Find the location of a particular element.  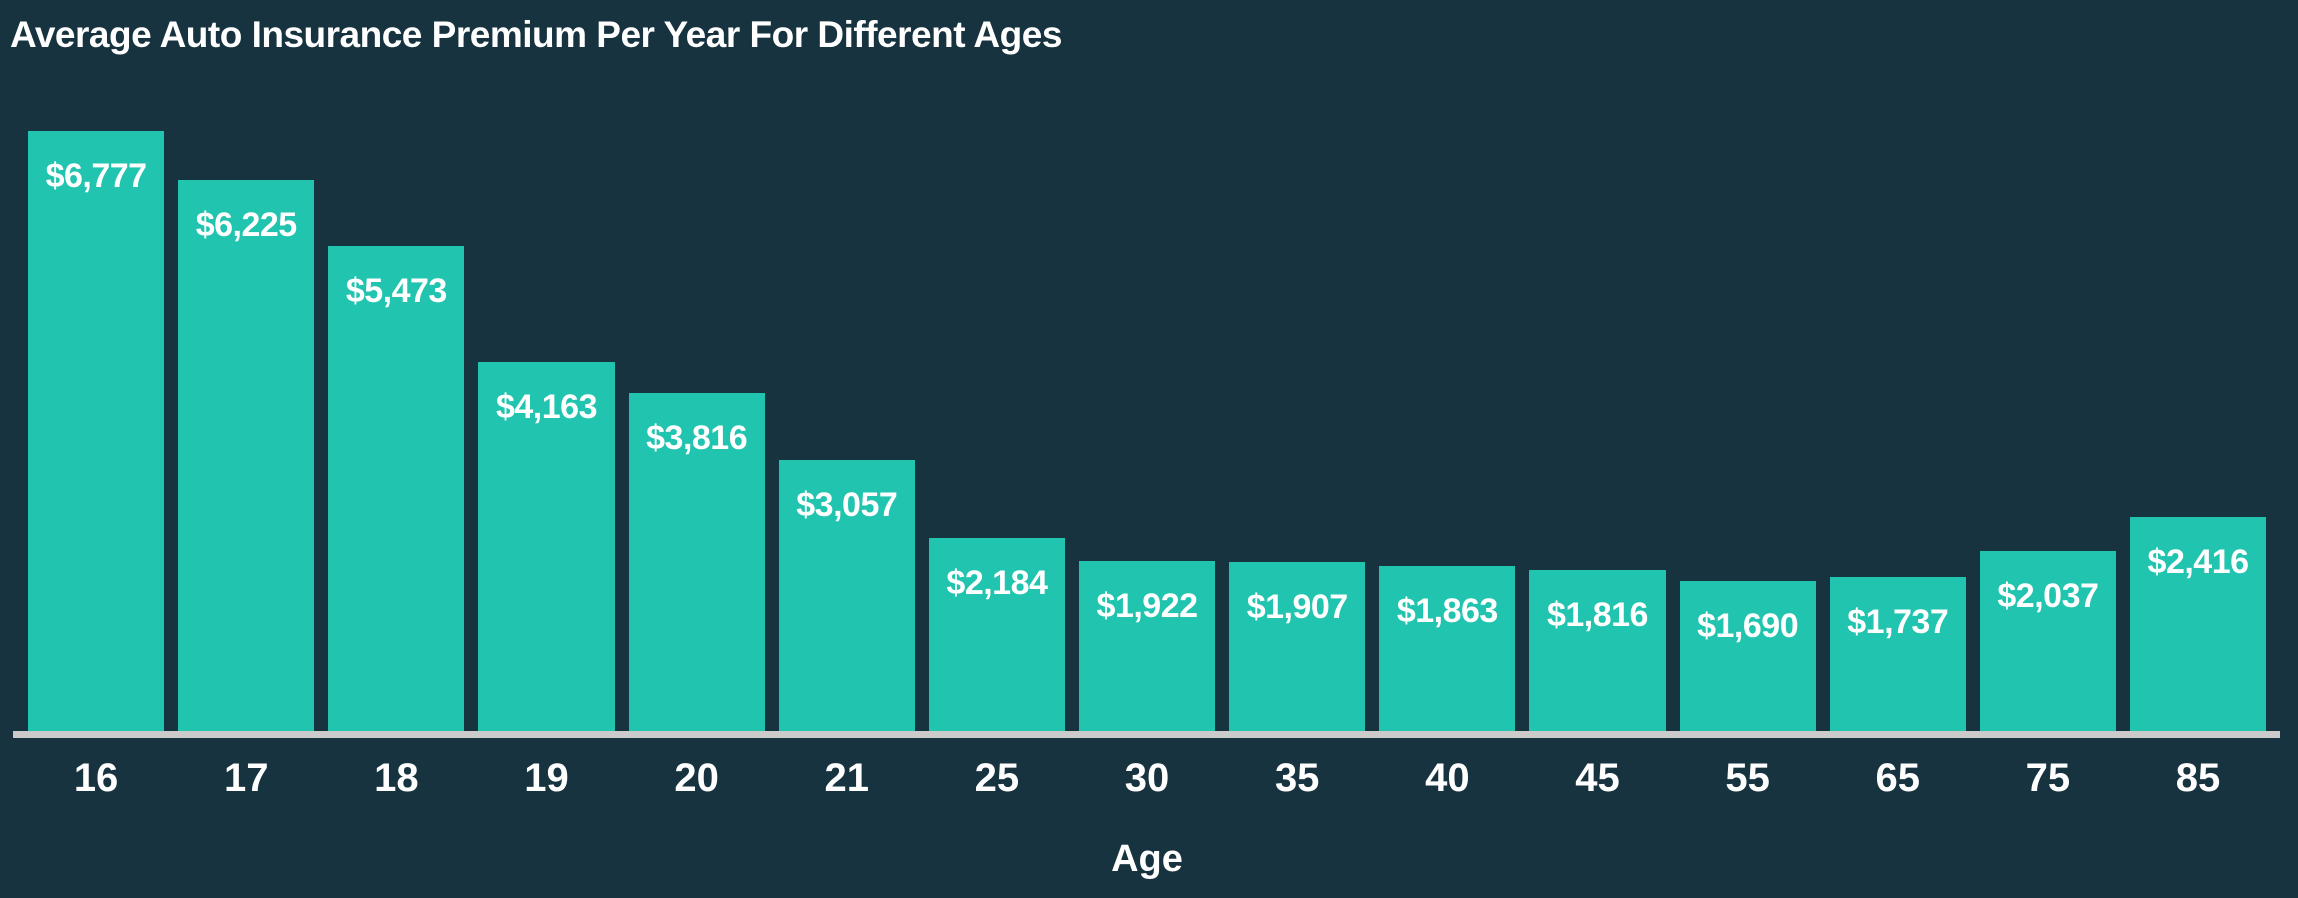

bar-value-label: $1,690 is located at coordinates (1748, 626).